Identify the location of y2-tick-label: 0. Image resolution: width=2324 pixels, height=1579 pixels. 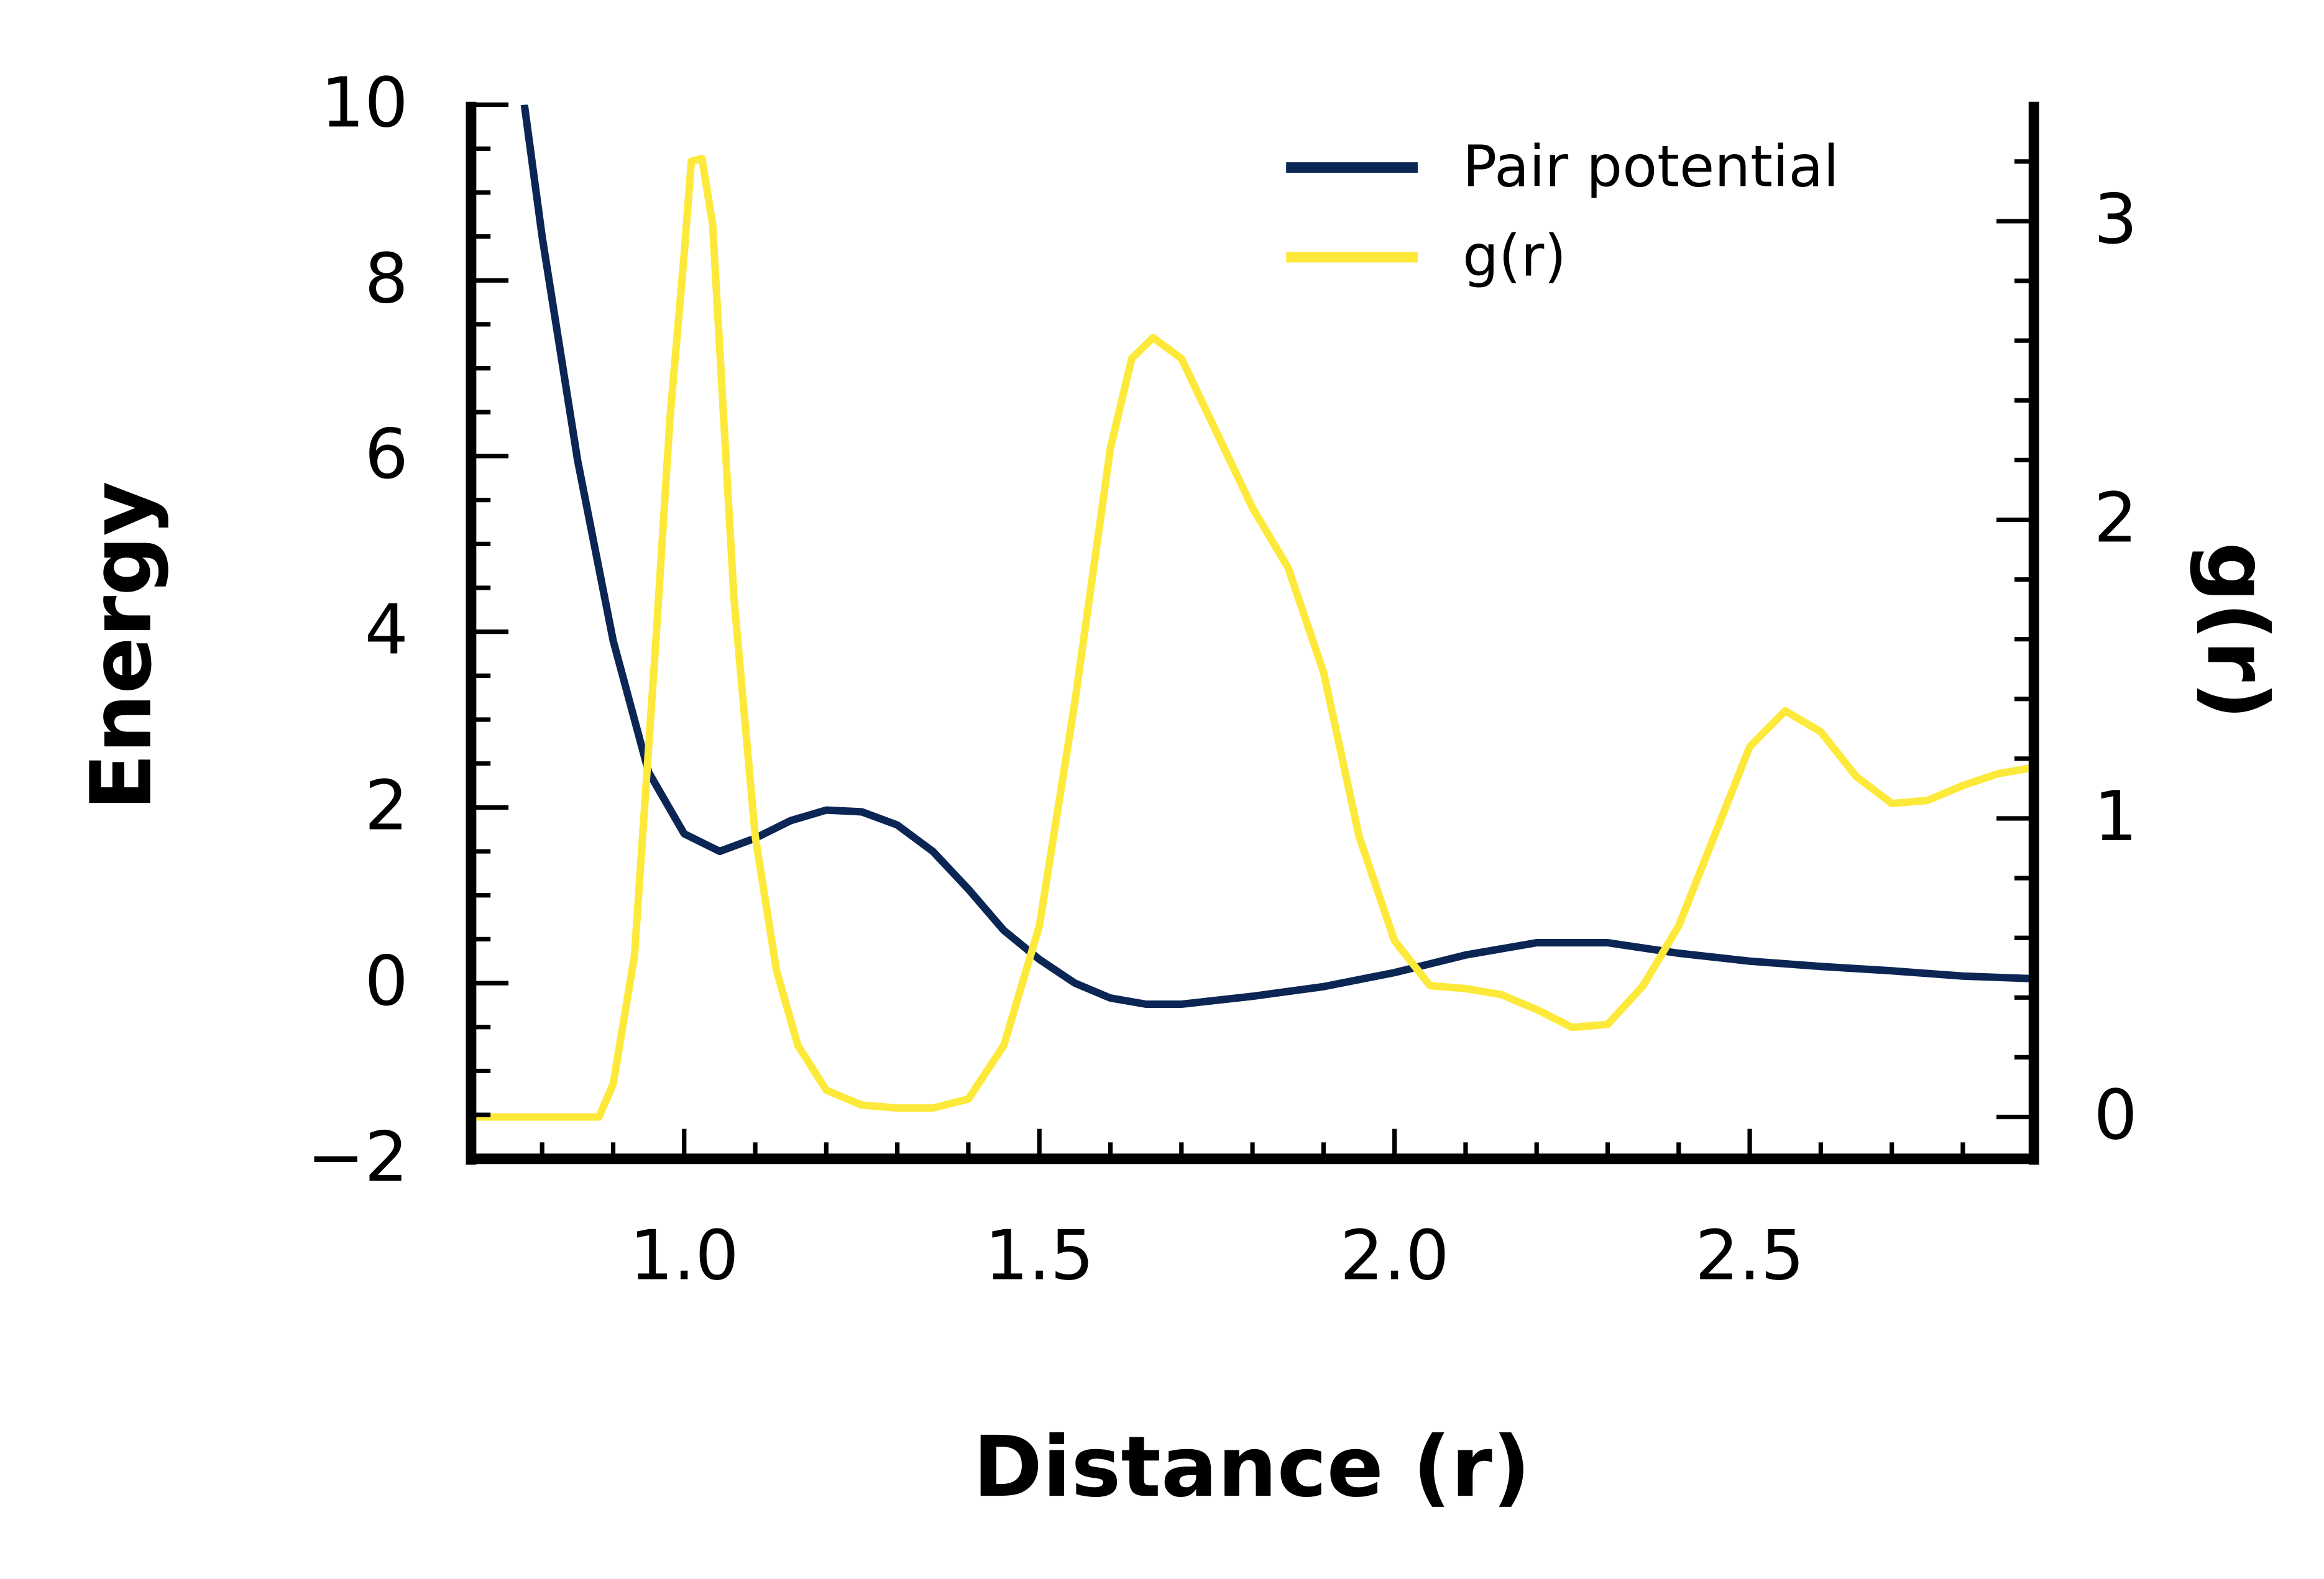
(2115, 1116).